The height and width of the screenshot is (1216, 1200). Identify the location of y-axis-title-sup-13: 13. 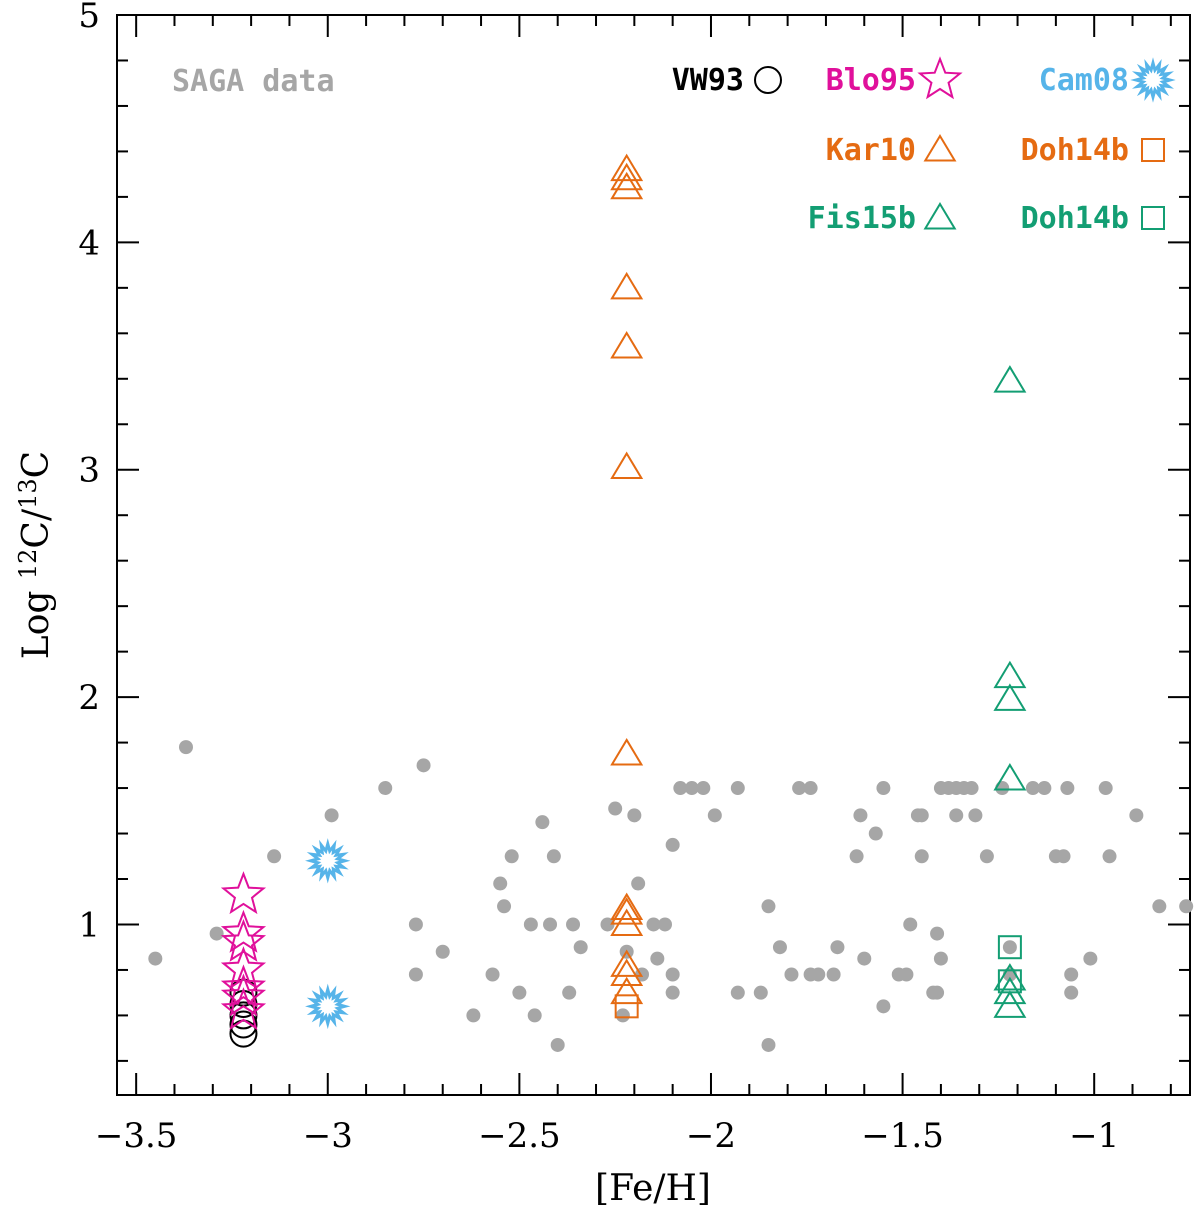
(28, 493).